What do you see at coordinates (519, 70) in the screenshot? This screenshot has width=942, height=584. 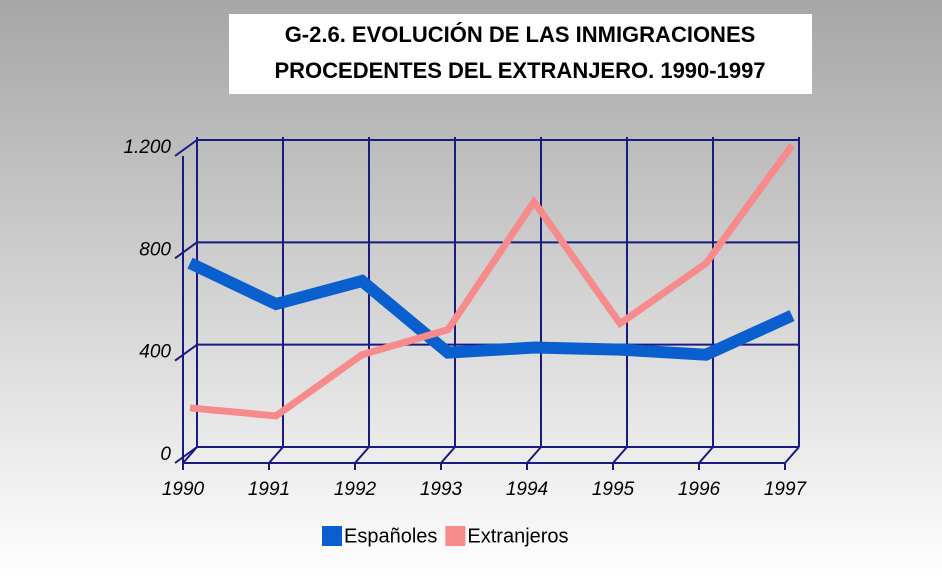 I see `chart-title: PROCEDENTES DEL EXTRANJERO. 1990-1997` at bounding box center [519, 70].